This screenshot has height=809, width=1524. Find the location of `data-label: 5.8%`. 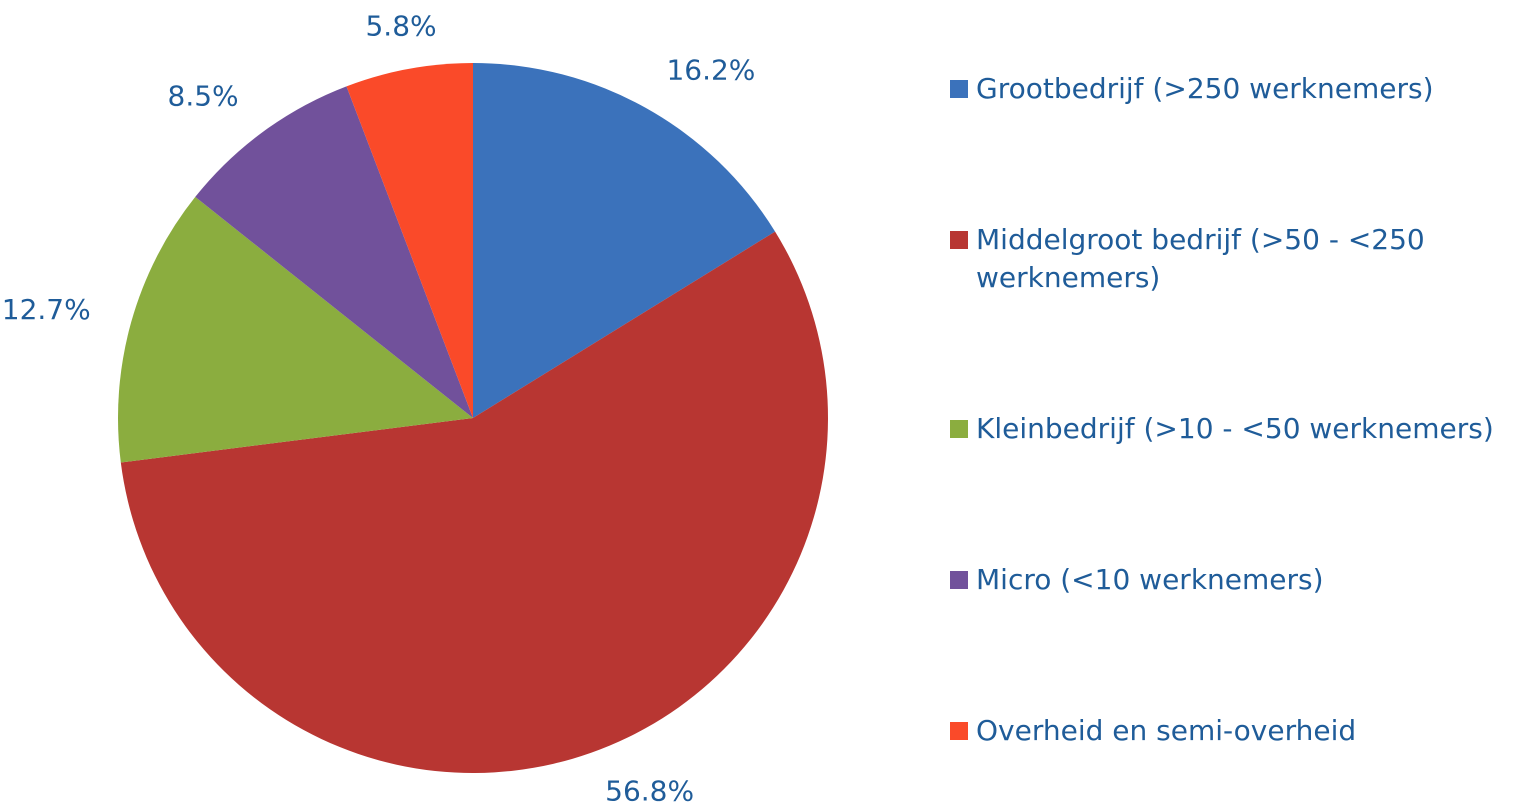

data-label: 5.8% is located at coordinates (400, 26).